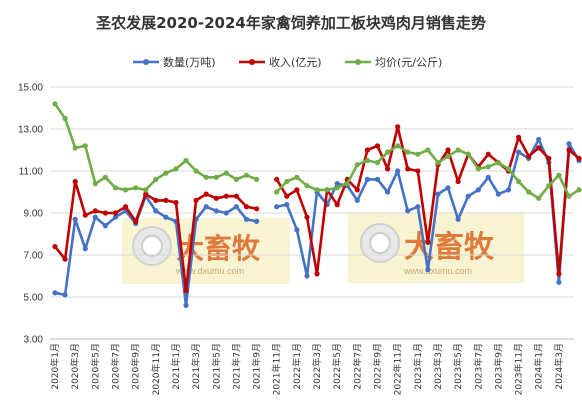 Image resolution: width=582 pixels, height=416 pixels. I want to click on watermark-brand: 大畜牧, so click(449, 247).